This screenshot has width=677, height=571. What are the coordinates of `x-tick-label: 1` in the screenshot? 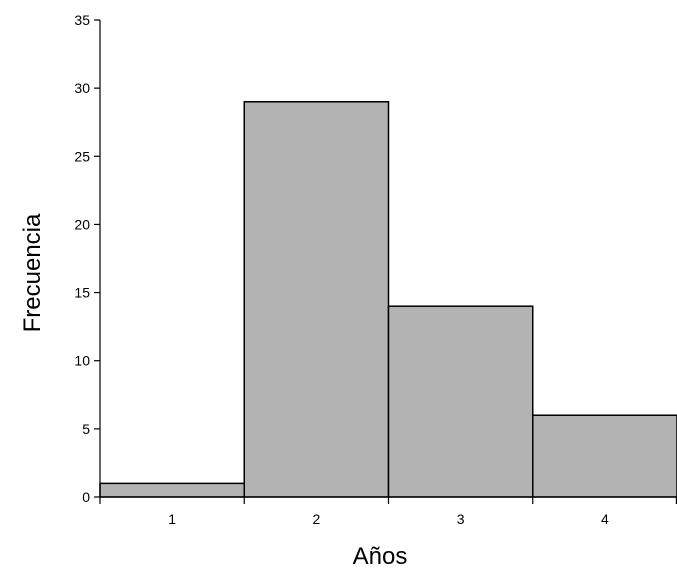 It's located at (172, 519).